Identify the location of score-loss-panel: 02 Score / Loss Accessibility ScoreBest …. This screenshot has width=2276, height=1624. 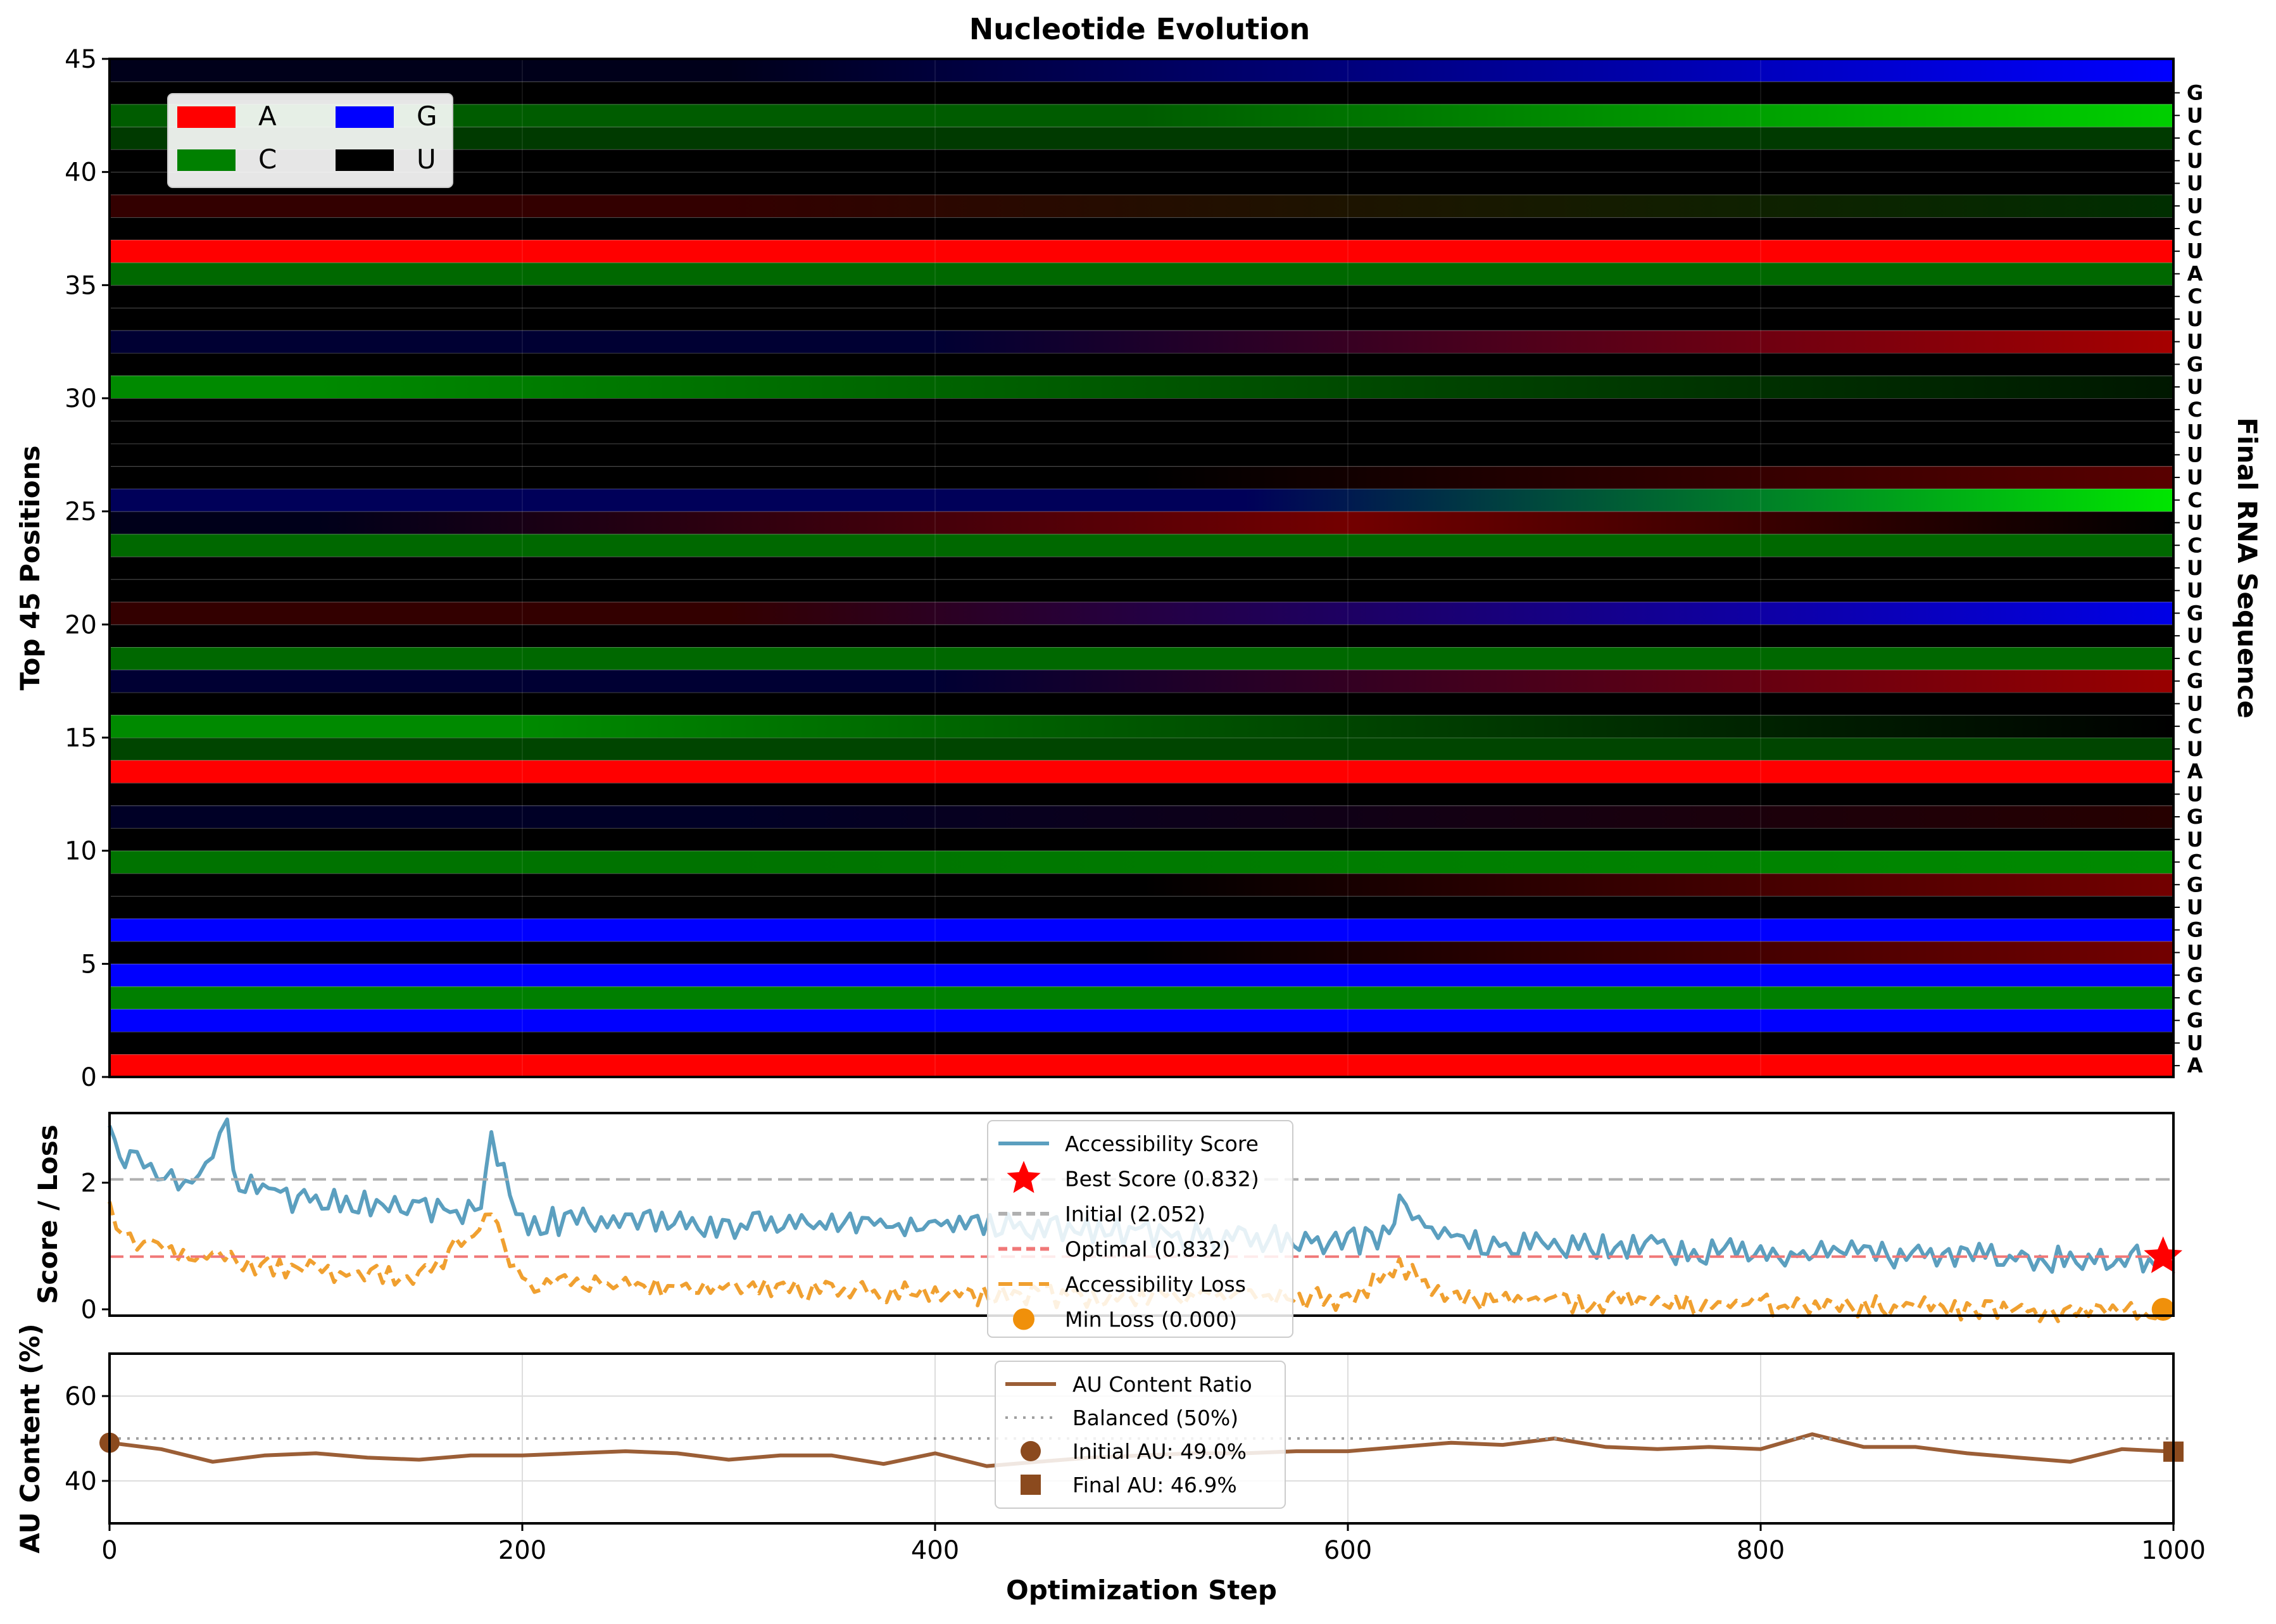
(1107, 1225).